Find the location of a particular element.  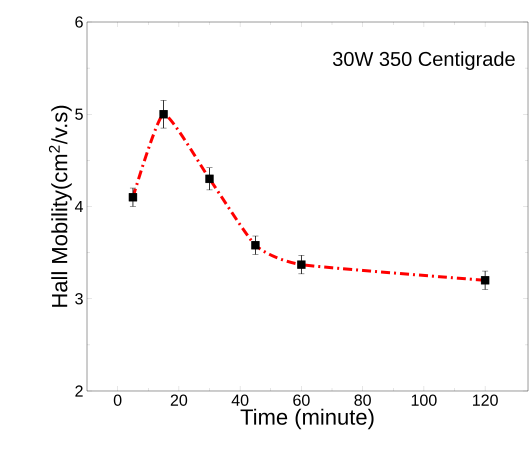

y-tick-label: 6 is located at coordinates (79, 22).